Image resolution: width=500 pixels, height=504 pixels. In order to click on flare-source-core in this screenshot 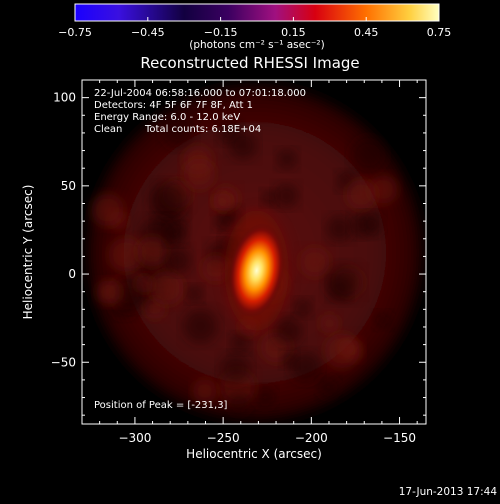, I will do `click(256, 270)`.